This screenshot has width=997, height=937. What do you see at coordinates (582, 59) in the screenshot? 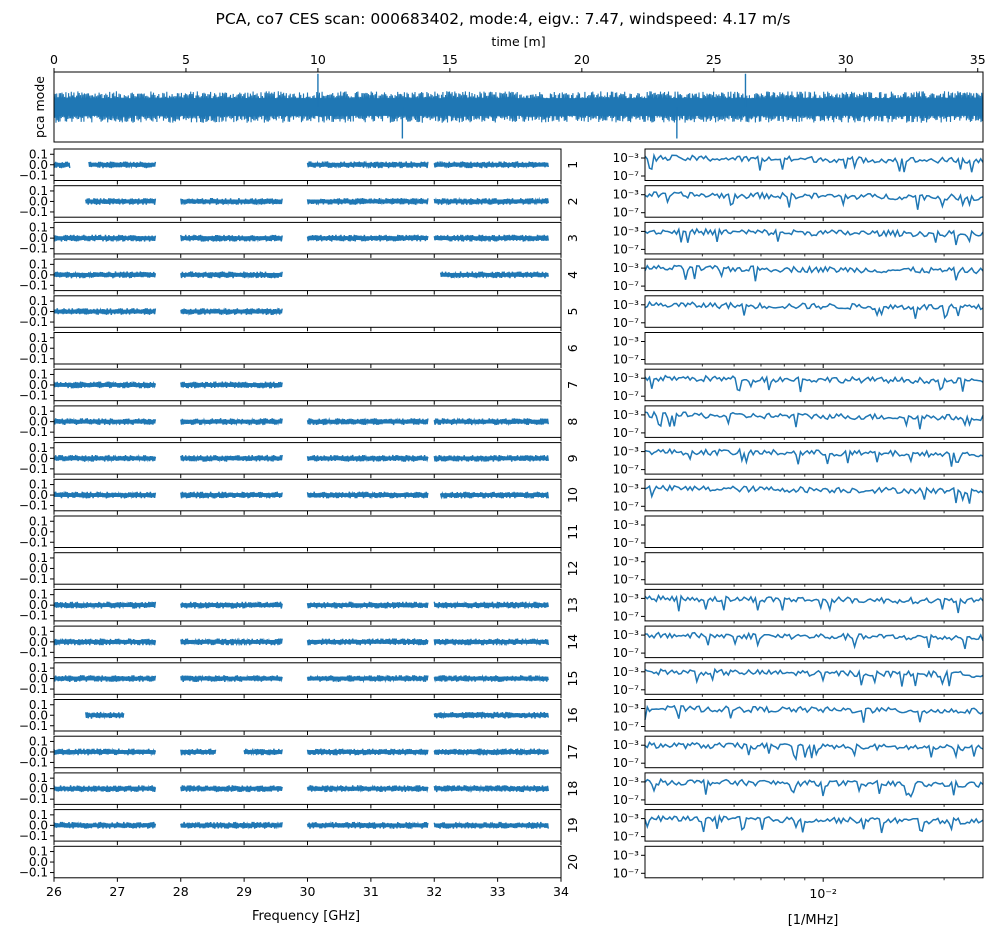
I see `time-tick-label: 20` at bounding box center [582, 59].